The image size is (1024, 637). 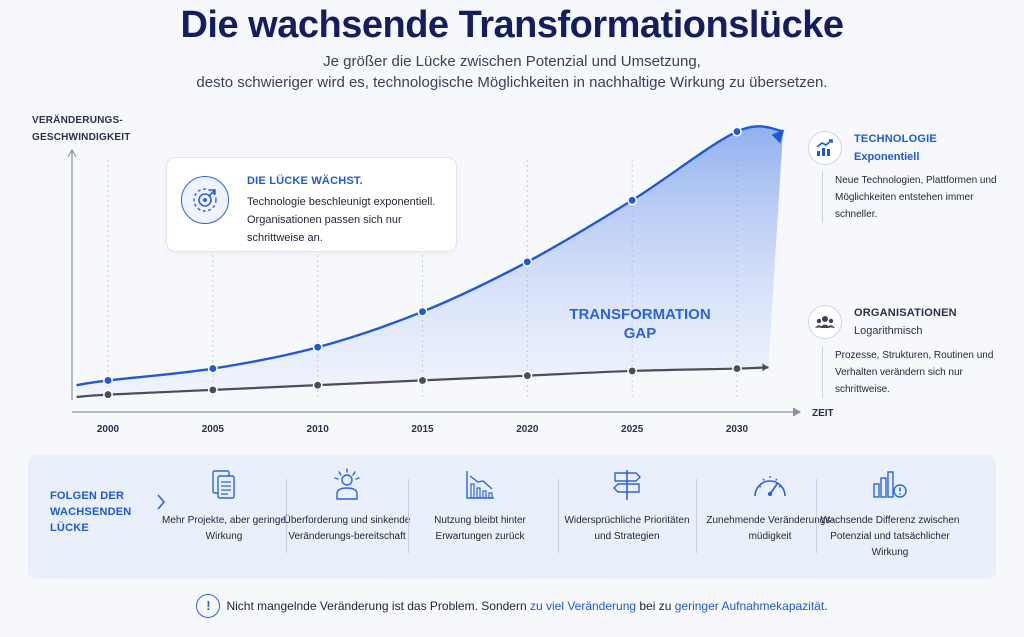 I want to click on consequences-heading: FOLGEN DER WACHSENDEN LÜCKE, so click(x=90, y=512).